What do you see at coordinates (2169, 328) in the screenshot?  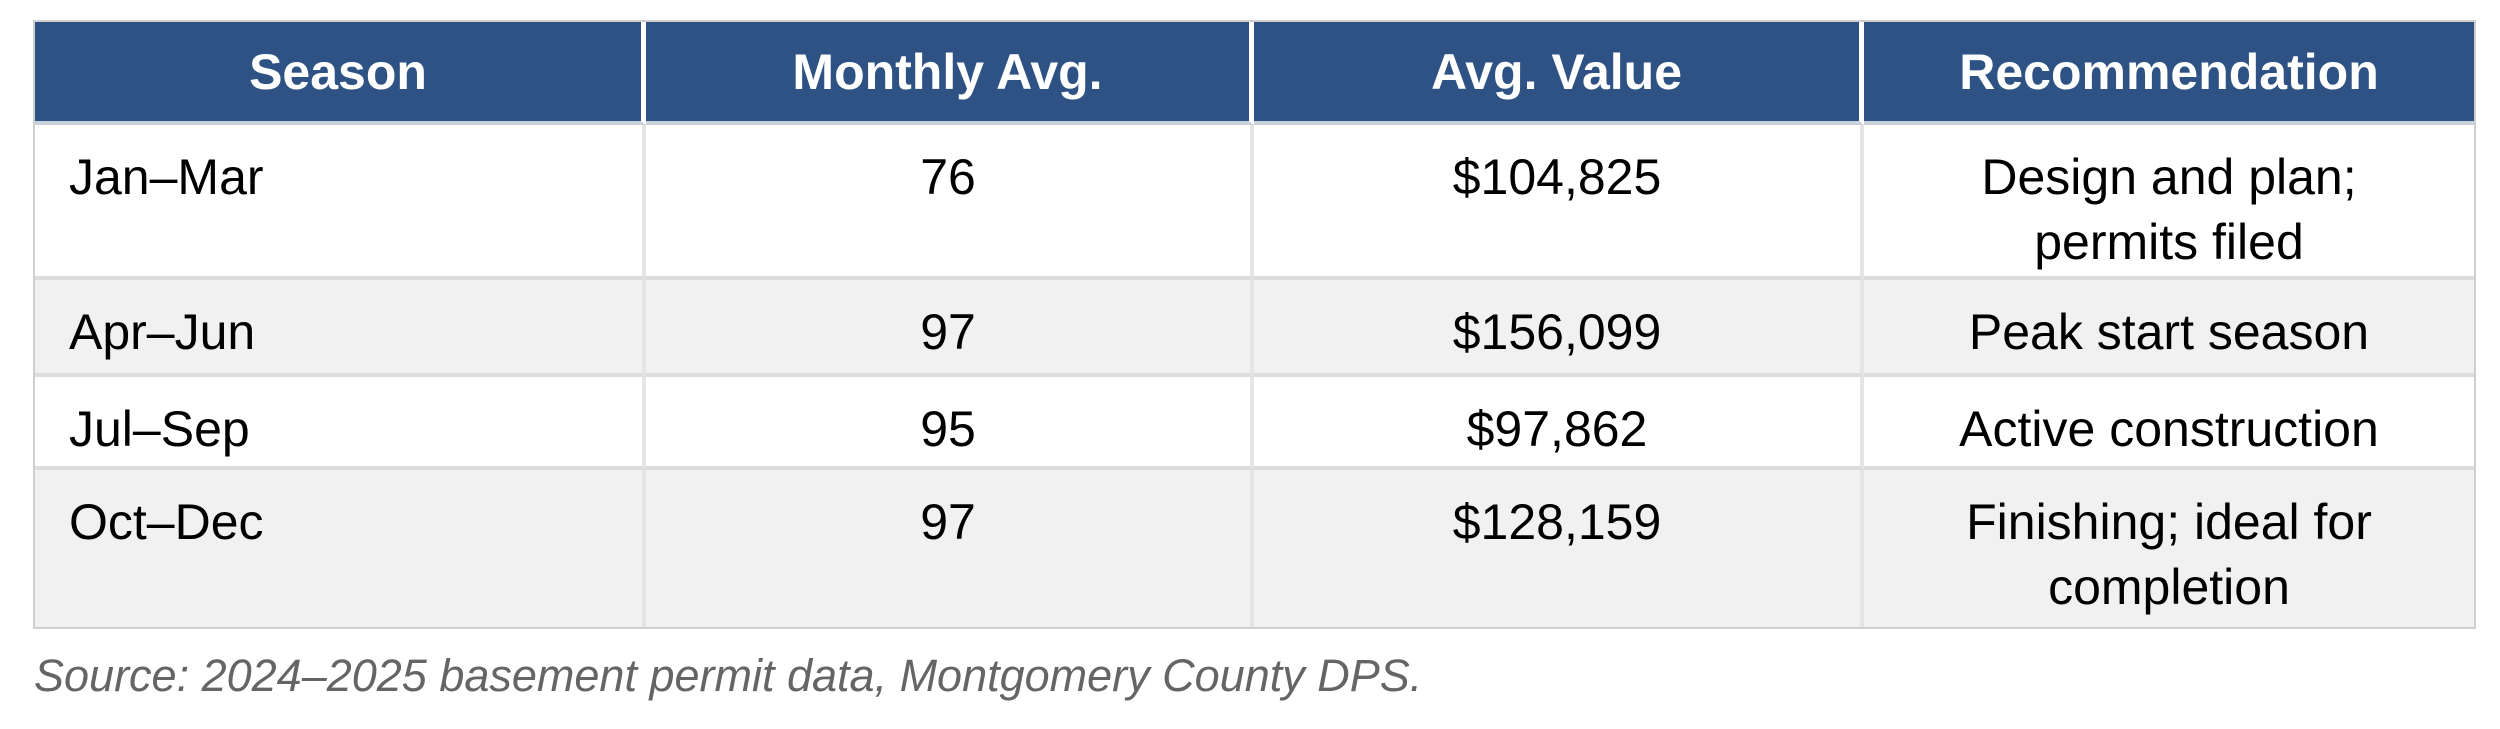 I see `recommendation-cell: Peak start season` at bounding box center [2169, 328].